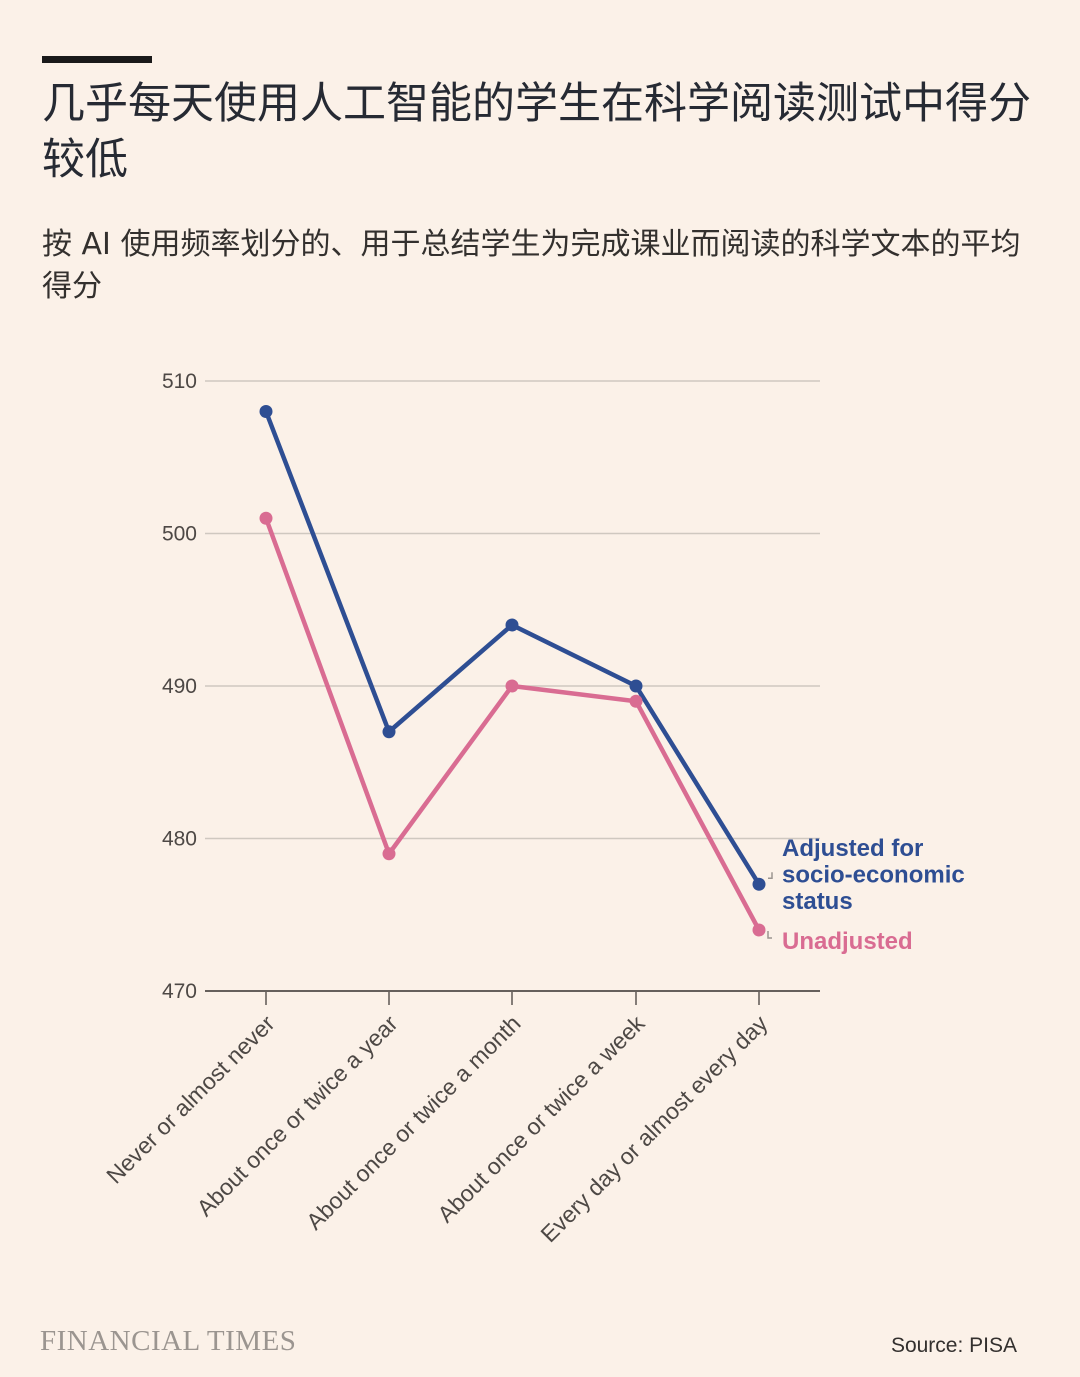 The image size is (1080, 1377). Describe the element at coordinates (873, 875) in the screenshot. I see `series-label: socio-economic` at that location.